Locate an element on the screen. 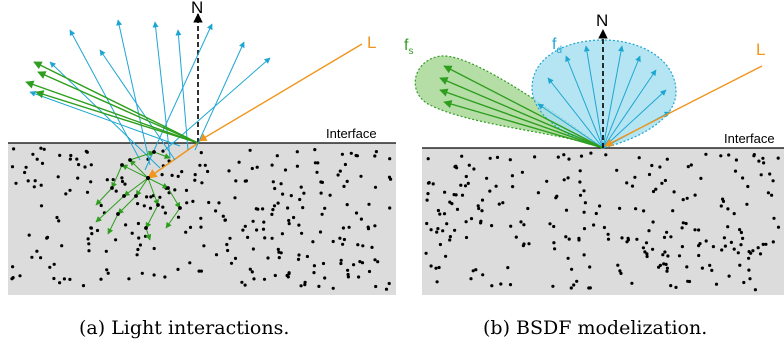  incident-light-arrow is located at coordinates (683, 106).